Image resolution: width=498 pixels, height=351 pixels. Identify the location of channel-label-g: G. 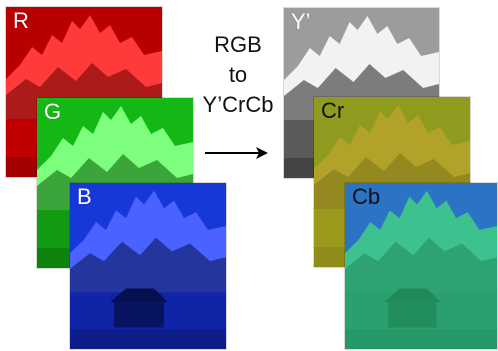
(53, 111).